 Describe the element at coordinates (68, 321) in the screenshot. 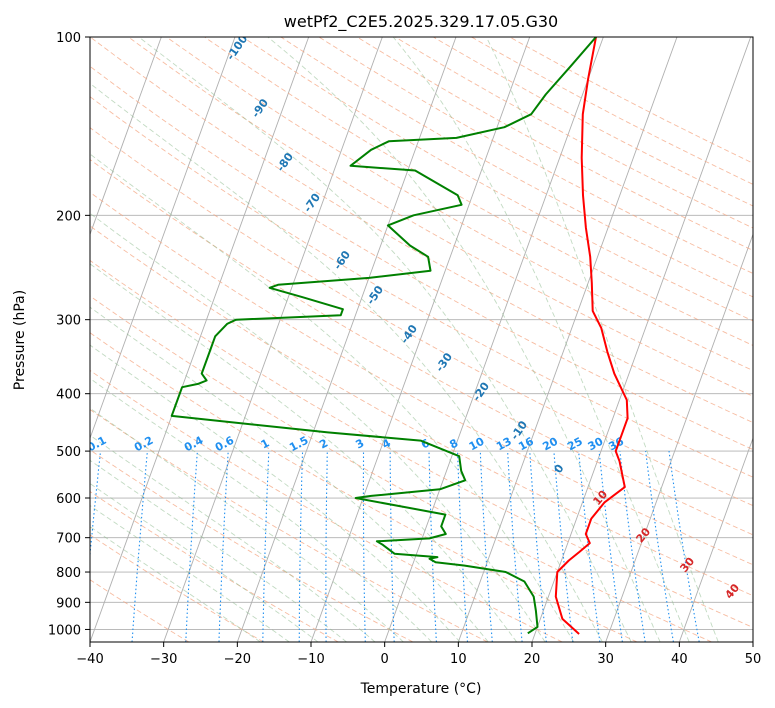

I see `y-tick-label: 300` at that location.